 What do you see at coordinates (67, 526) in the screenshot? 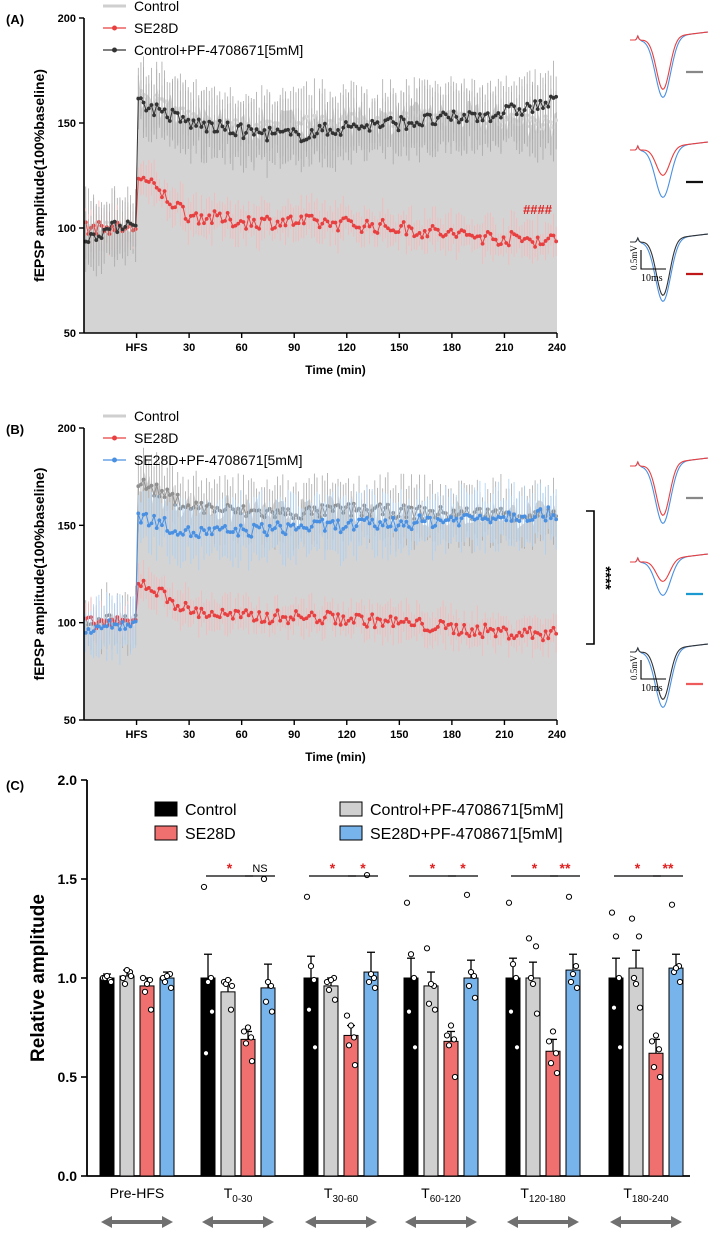
I see `y-tick-label: 150` at bounding box center [67, 526].